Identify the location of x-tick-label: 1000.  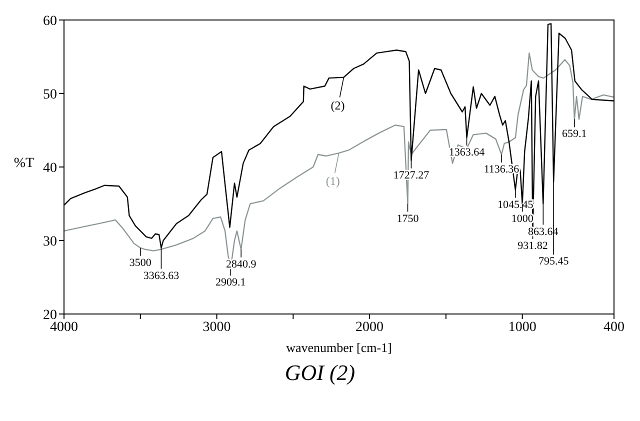
(522, 327).